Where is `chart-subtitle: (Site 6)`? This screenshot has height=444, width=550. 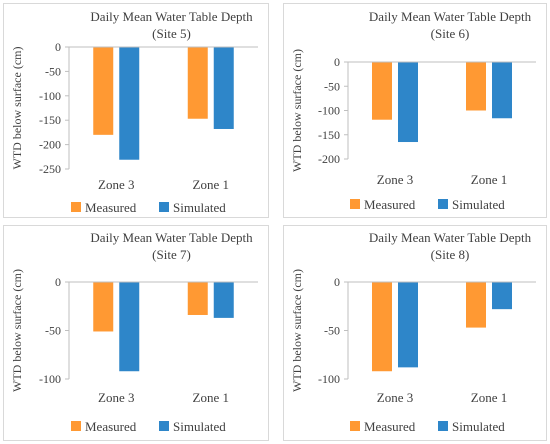 chart-subtitle: (Site 6) is located at coordinates (450, 33).